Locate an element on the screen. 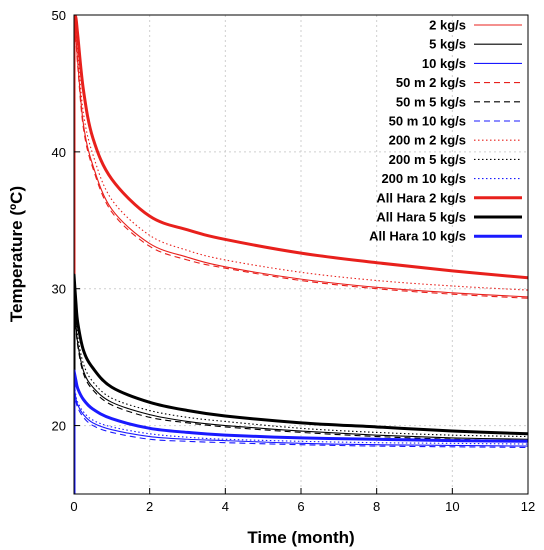 Image resolution: width=544 pixels, height=550 pixels. legend-label-7: 200 m 5 kg/s is located at coordinates (427, 159).